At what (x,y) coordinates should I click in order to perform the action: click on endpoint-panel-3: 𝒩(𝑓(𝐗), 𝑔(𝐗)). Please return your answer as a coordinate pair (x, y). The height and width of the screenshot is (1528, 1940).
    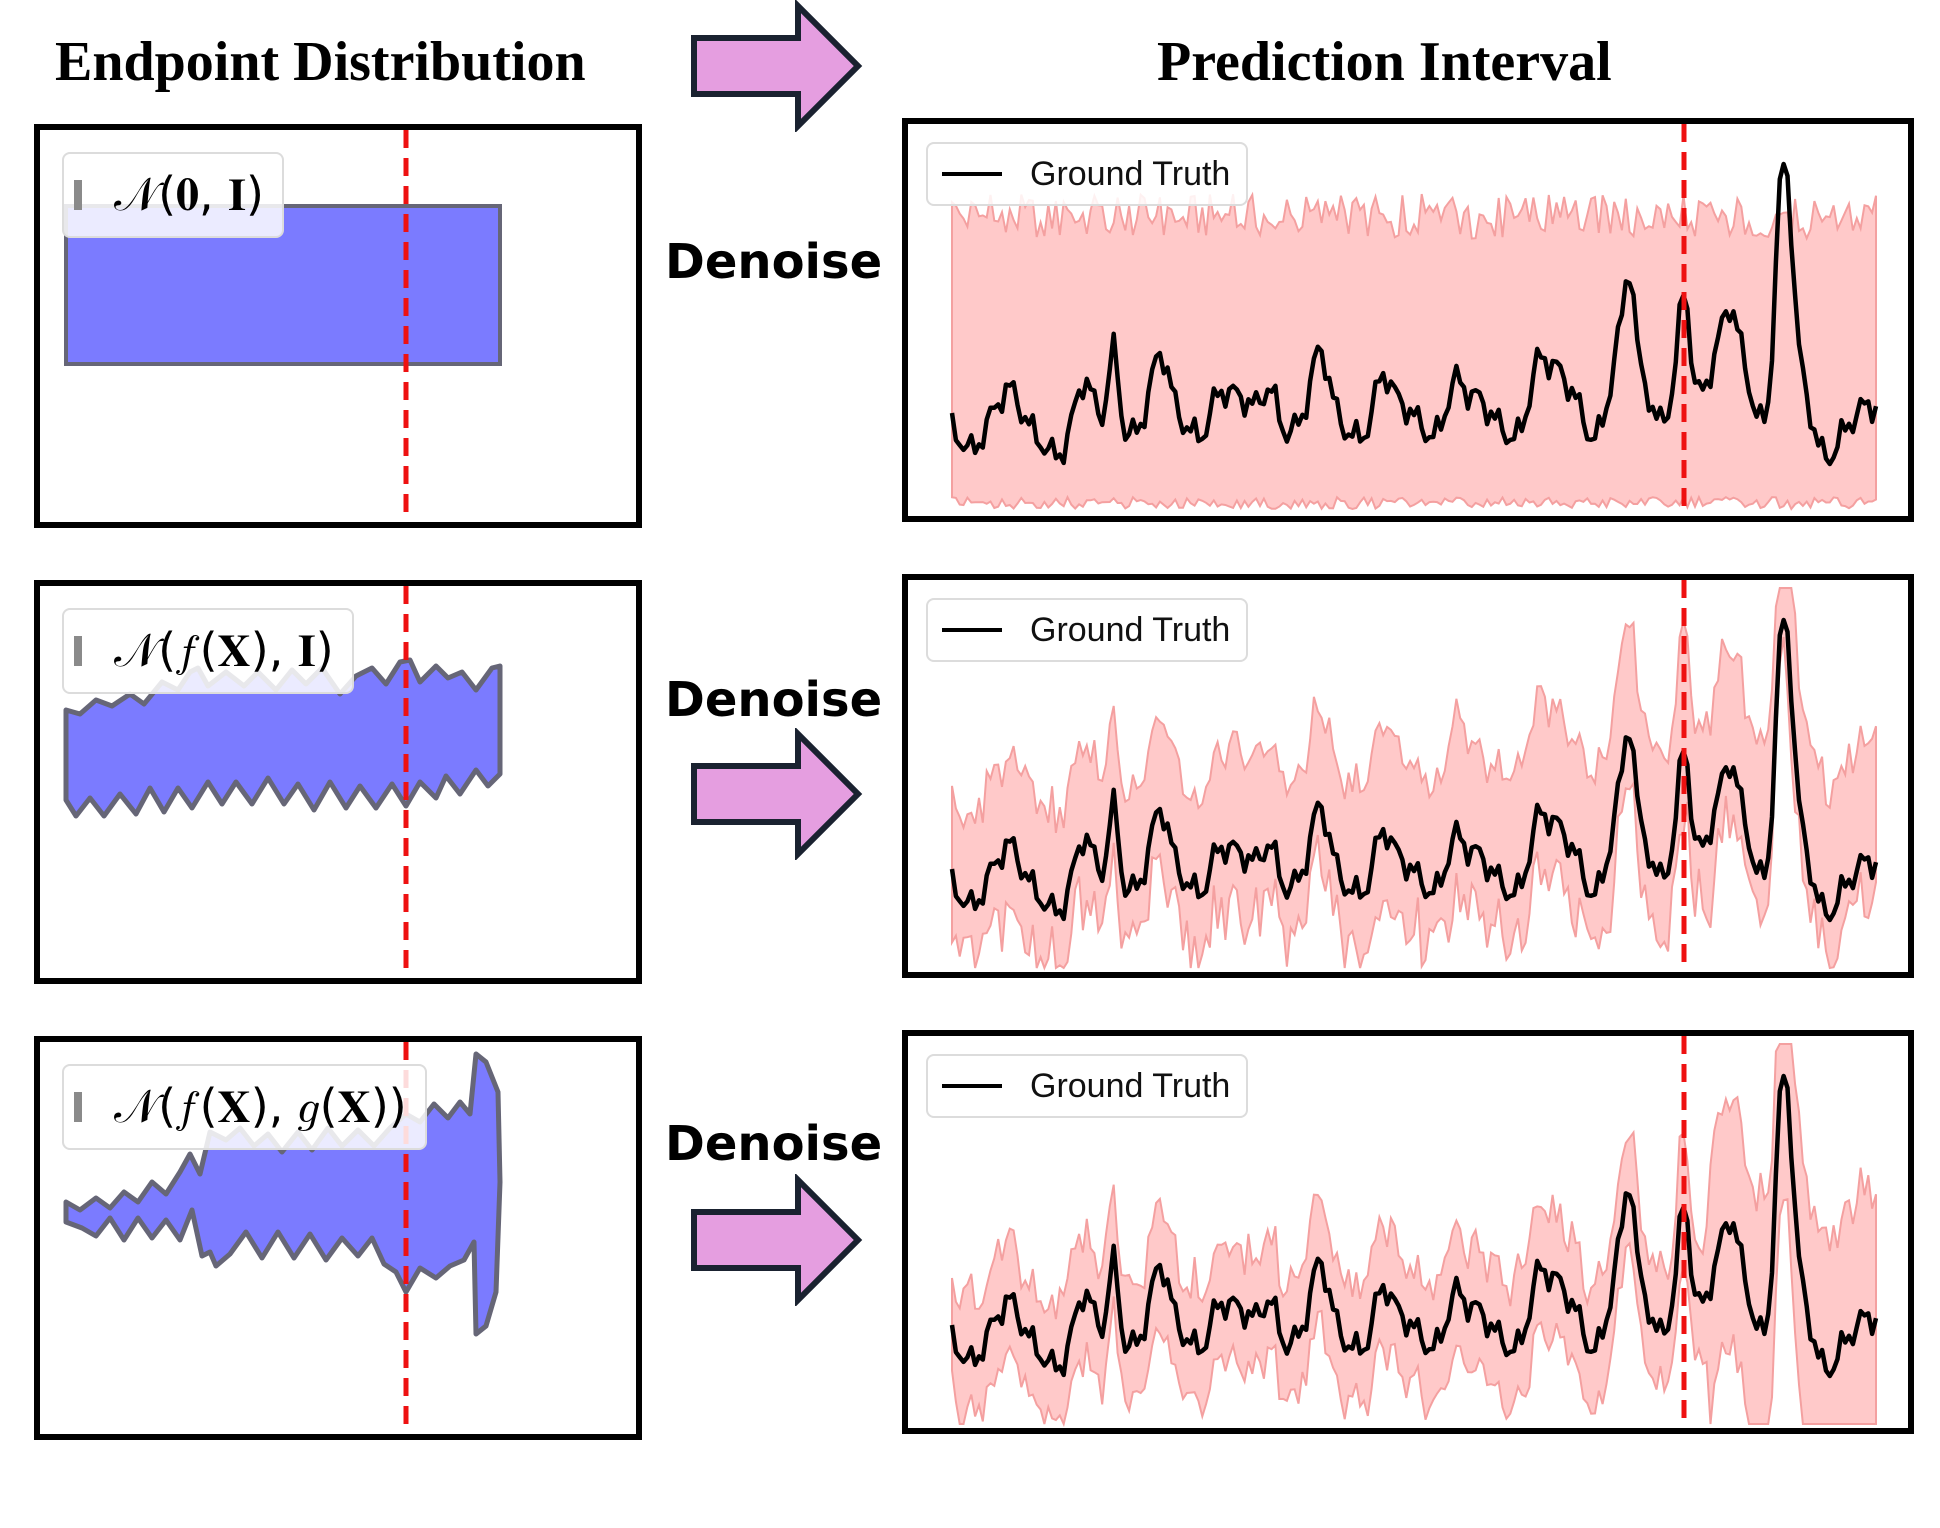
    Looking at the image, I should click on (338, 1238).